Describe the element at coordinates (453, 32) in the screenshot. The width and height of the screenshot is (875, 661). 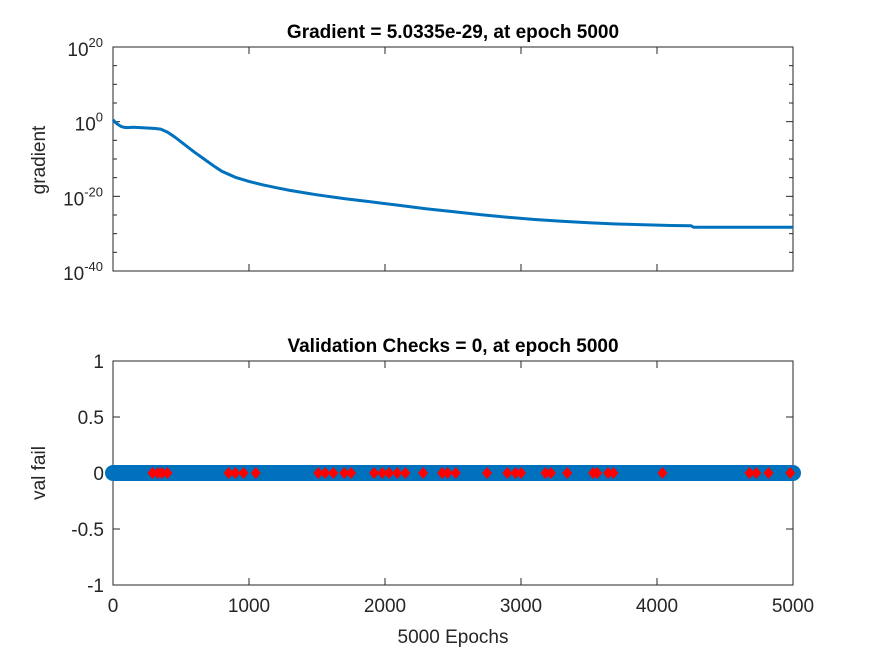
I see `gradient-plot-title: Gradient = 5.0335e-29, at epoch 5000` at that location.